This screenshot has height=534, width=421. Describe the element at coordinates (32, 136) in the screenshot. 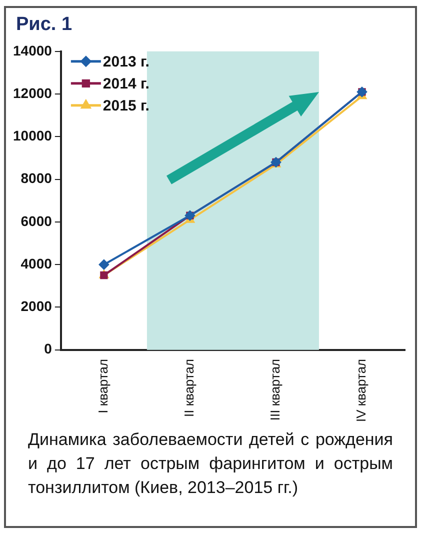

I see `y-tick-label: 10000` at that location.